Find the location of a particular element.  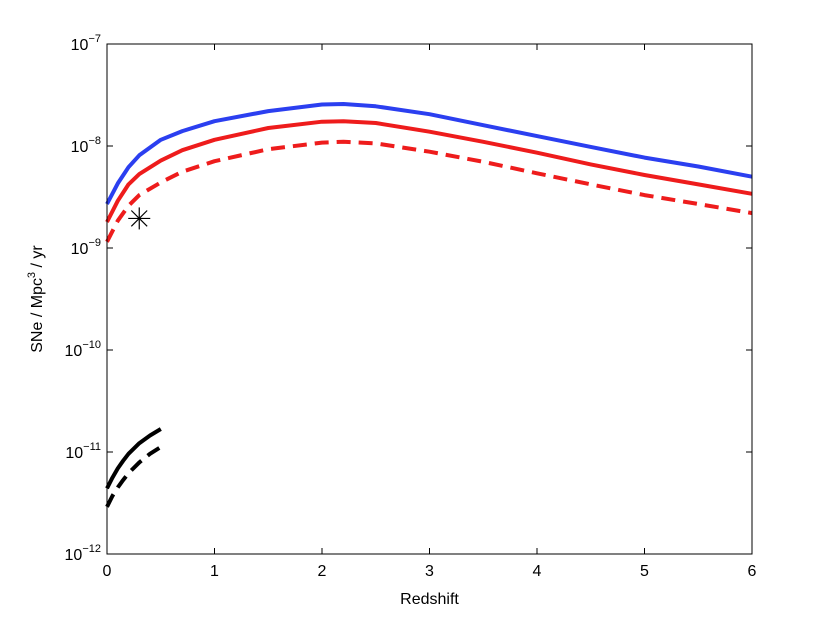

y-axis-title-superscript: 3 is located at coordinates (32, 275).